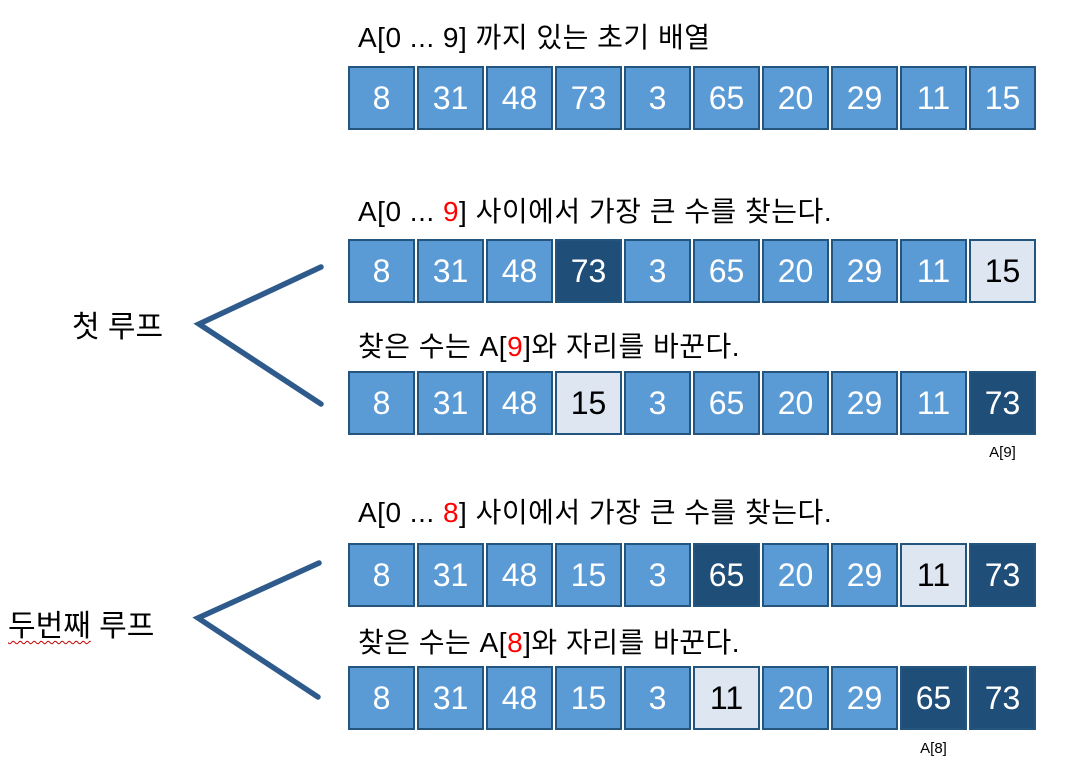 This screenshot has height=783, width=1092. I want to click on array-row-loop1-find: 8 31 48 73 3 65 20 29 11 15, so click(692, 271).